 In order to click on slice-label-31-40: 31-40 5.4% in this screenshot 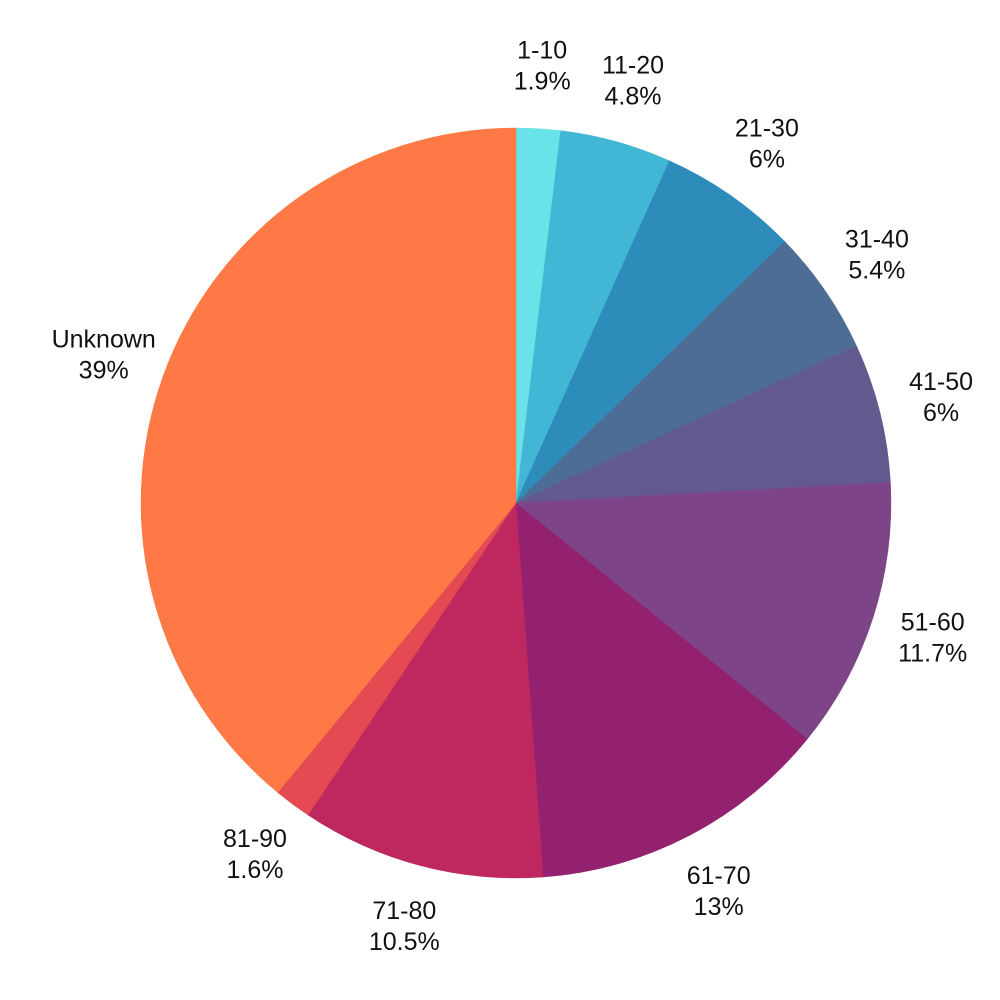, I will do `click(877, 254)`.